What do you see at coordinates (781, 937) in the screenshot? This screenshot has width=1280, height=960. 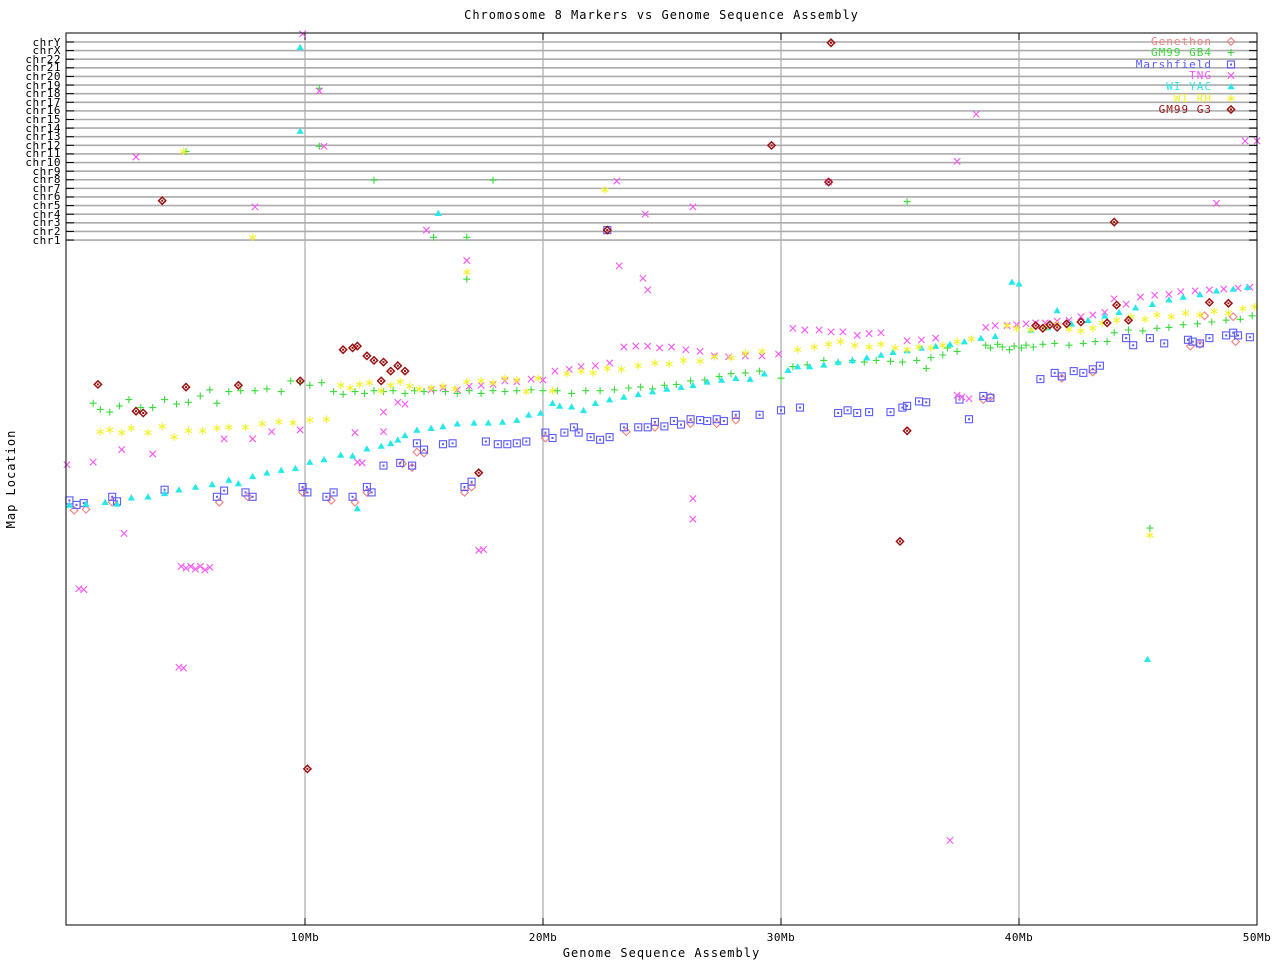 I see `x-tick-label-30Mb: 30Mb` at bounding box center [781, 937].